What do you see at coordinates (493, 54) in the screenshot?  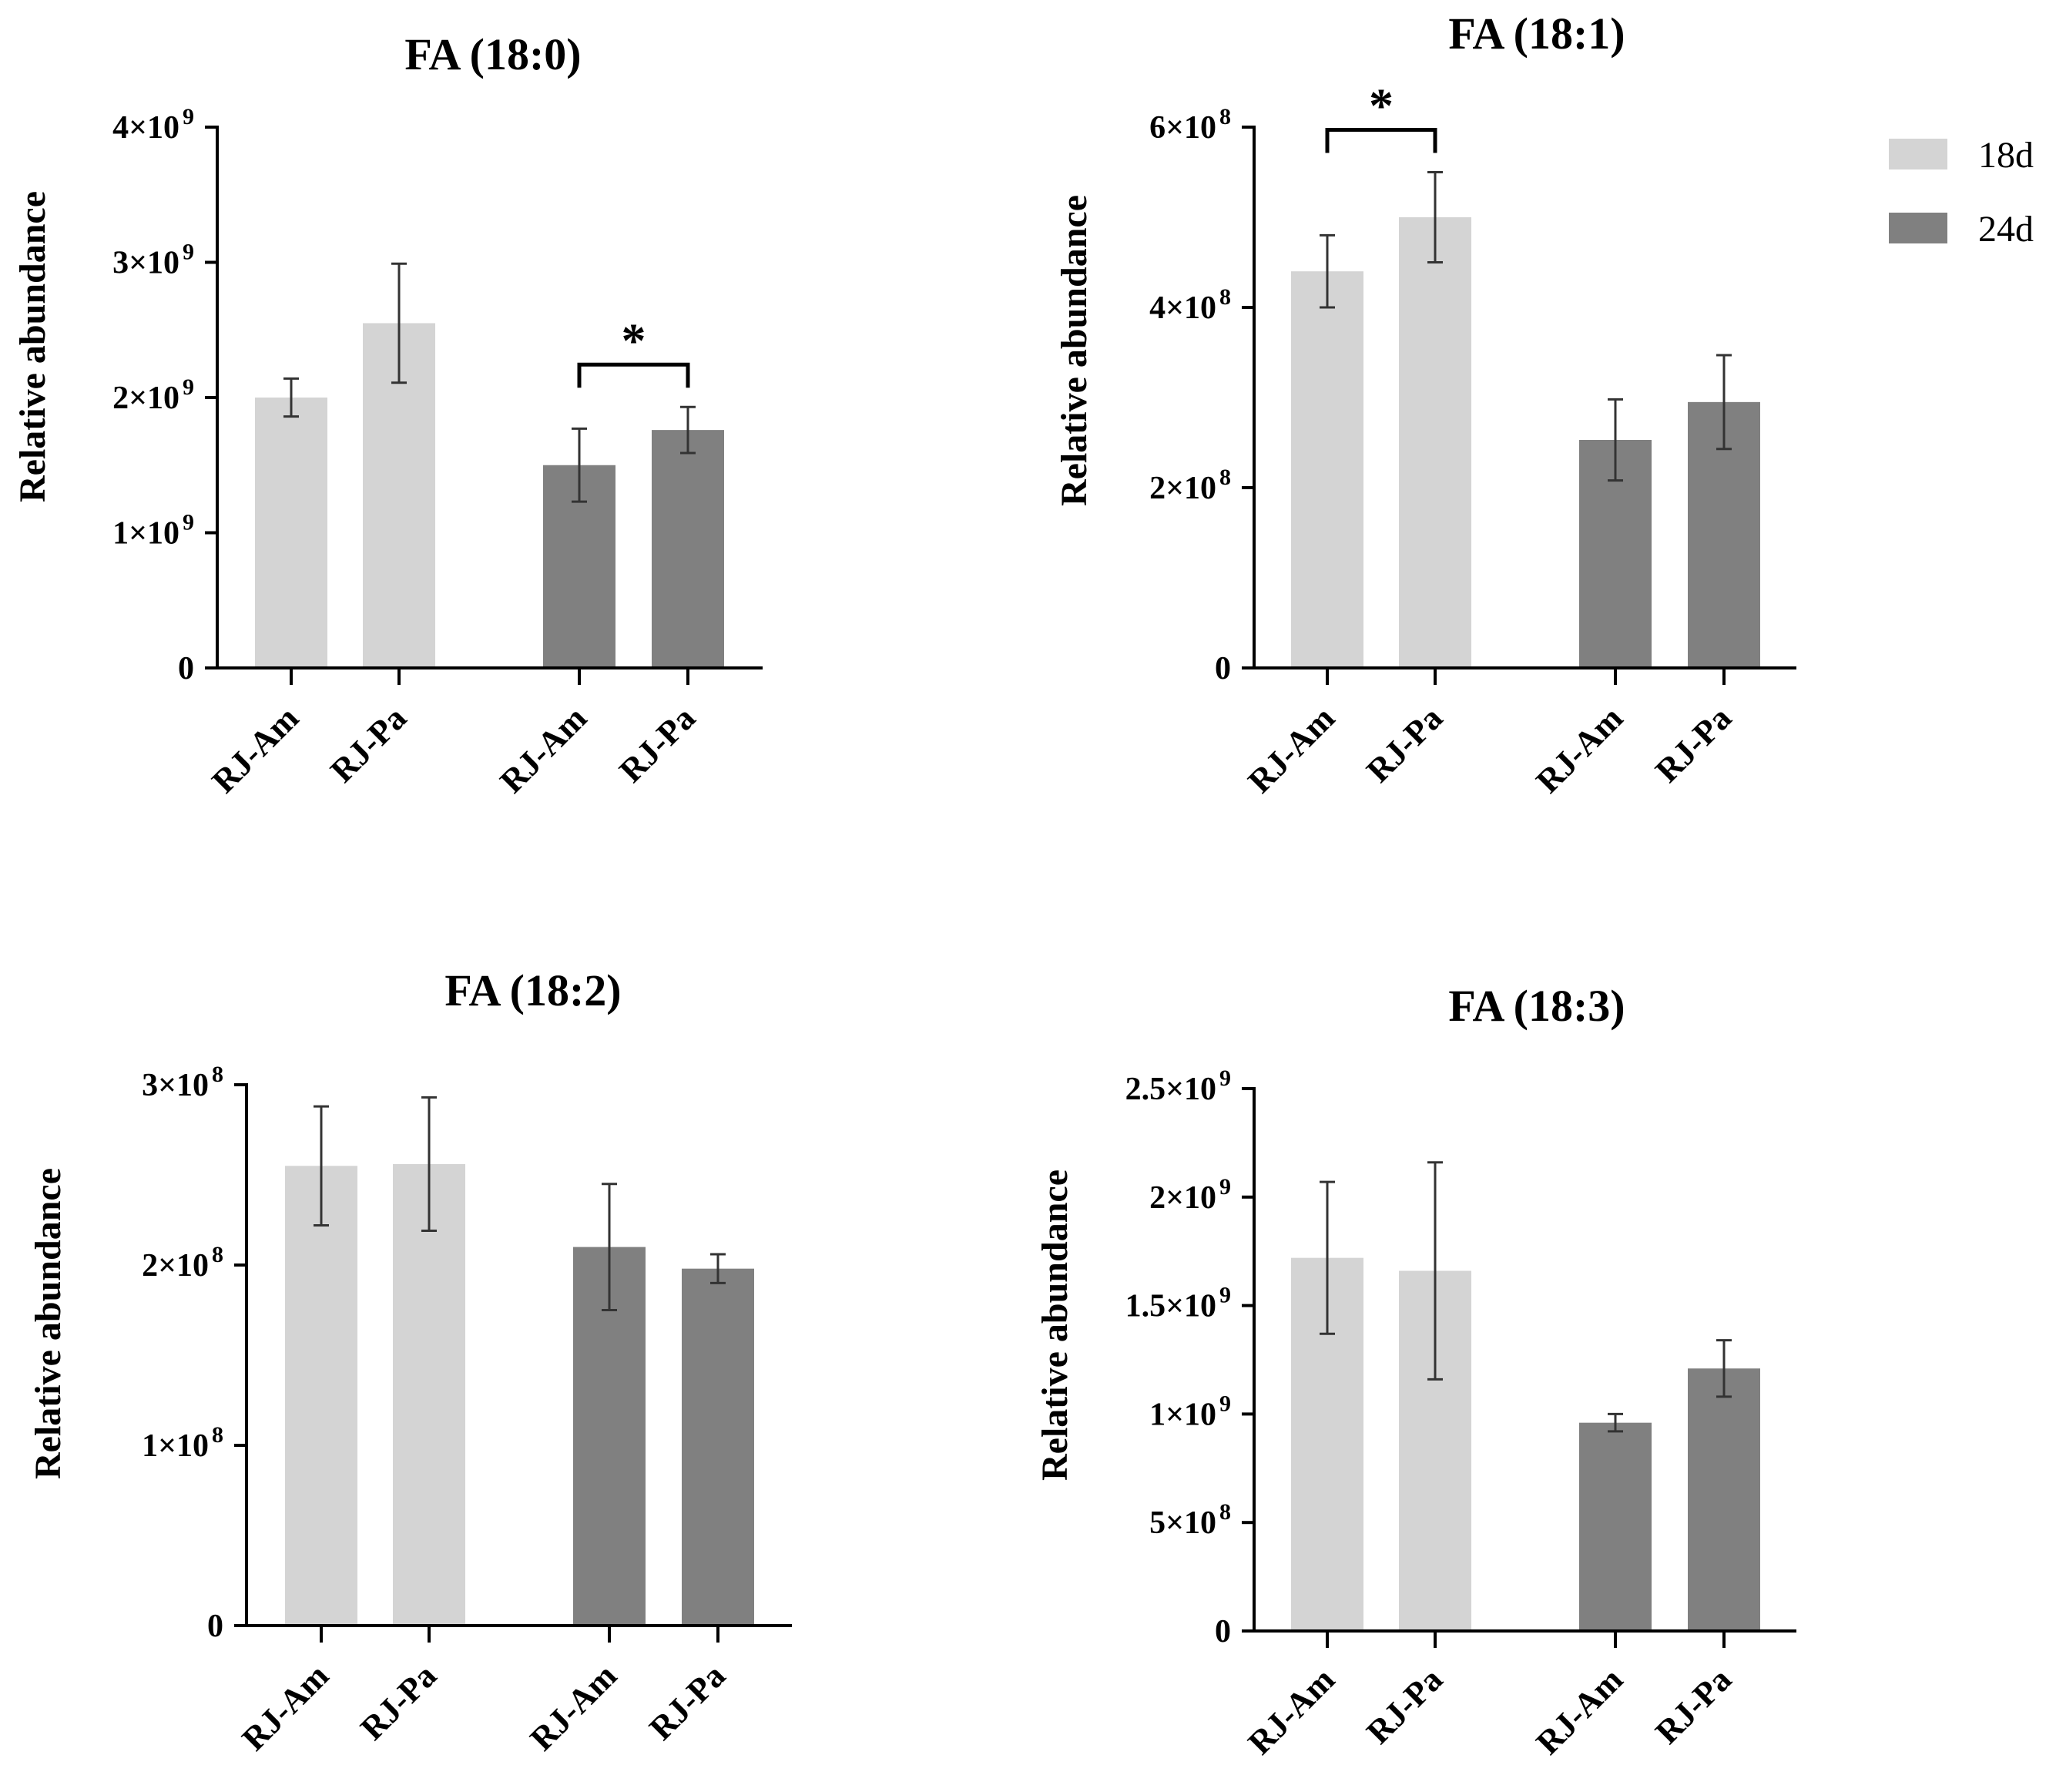 I see `chart-title: FA (18:0)` at bounding box center [493, 54].